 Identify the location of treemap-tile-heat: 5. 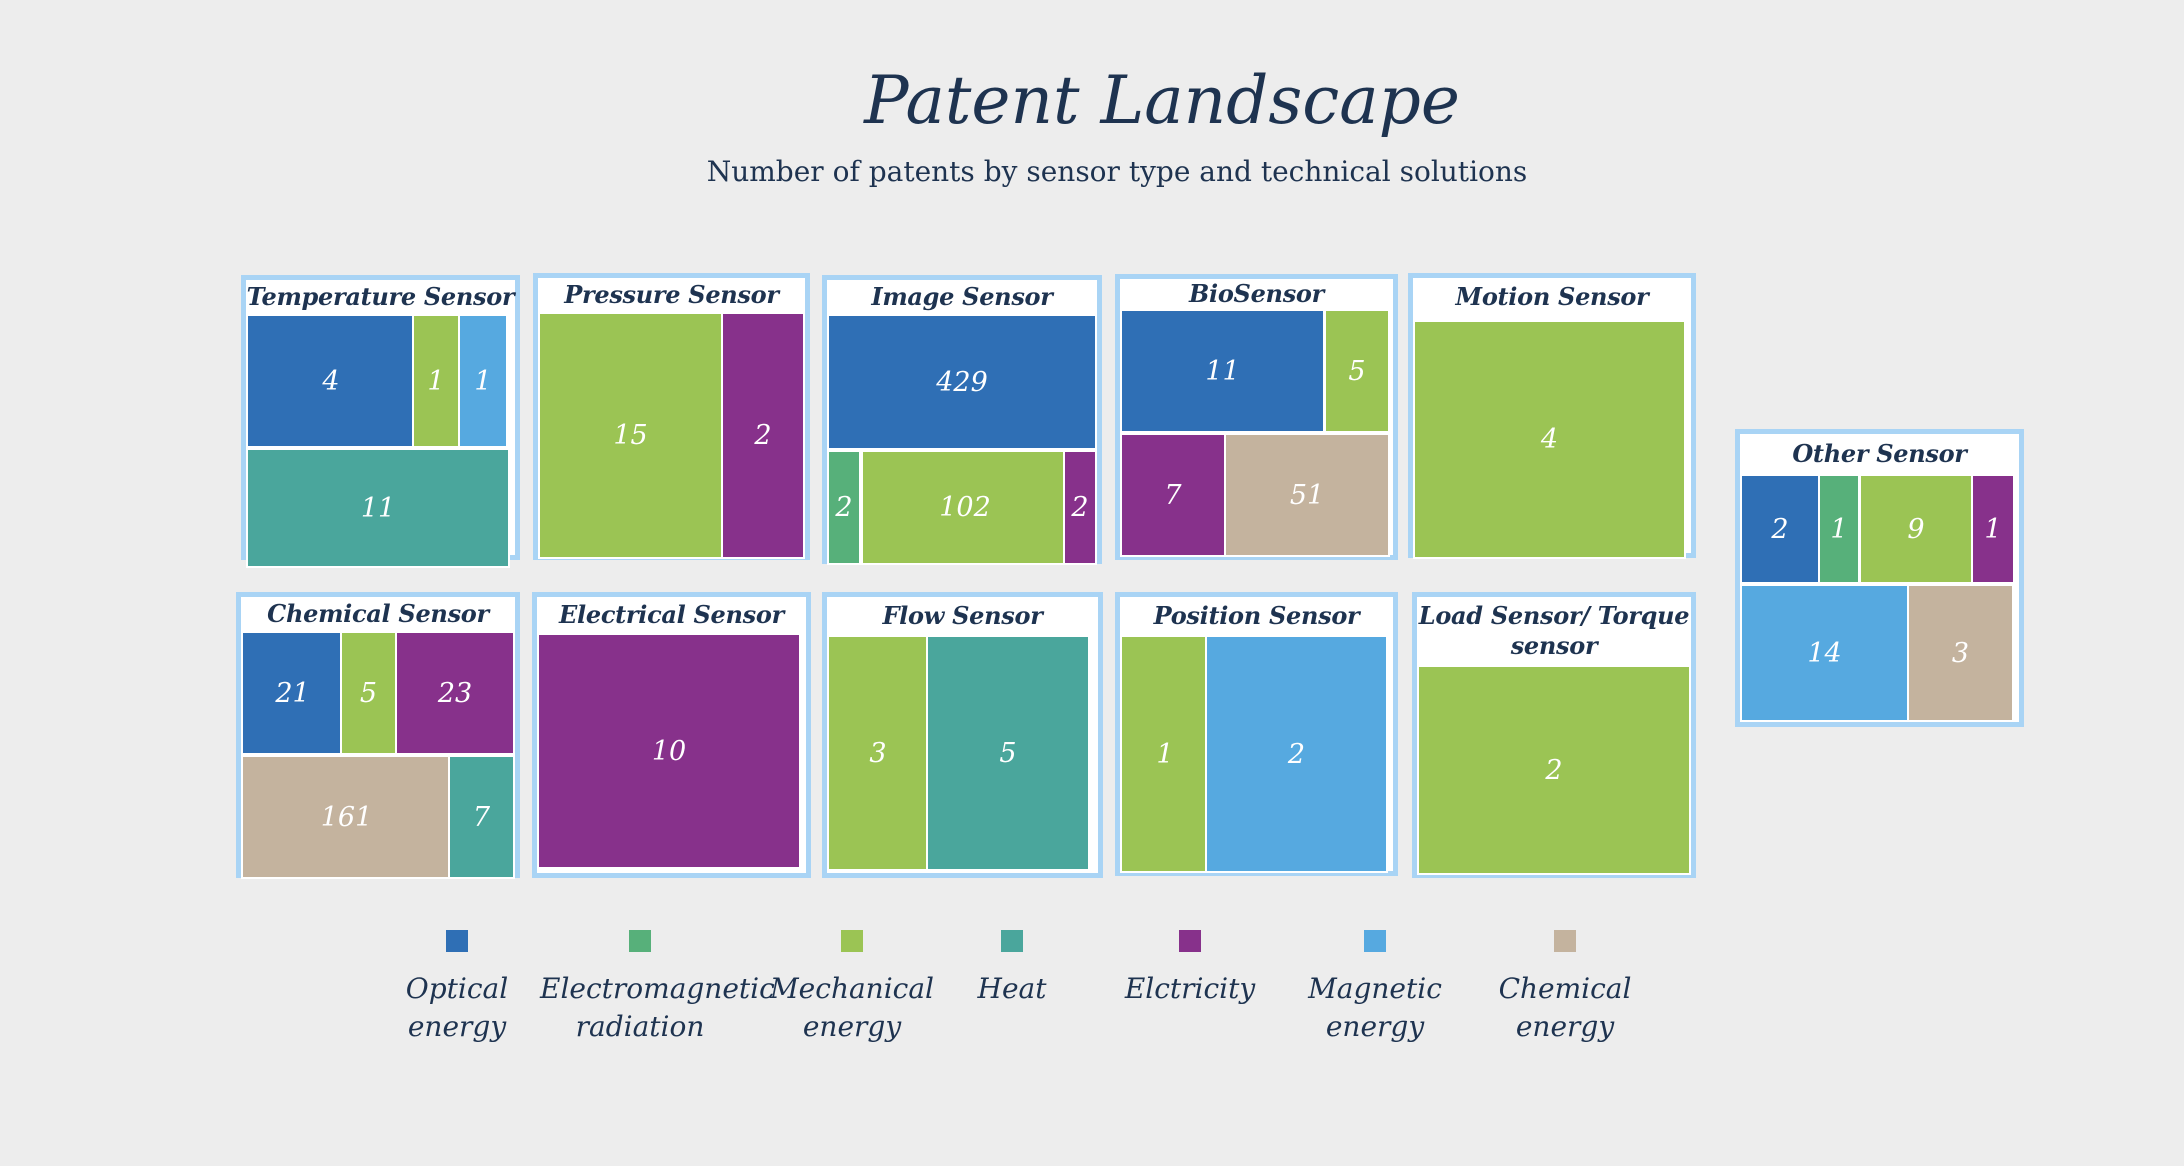
(1008, 753).